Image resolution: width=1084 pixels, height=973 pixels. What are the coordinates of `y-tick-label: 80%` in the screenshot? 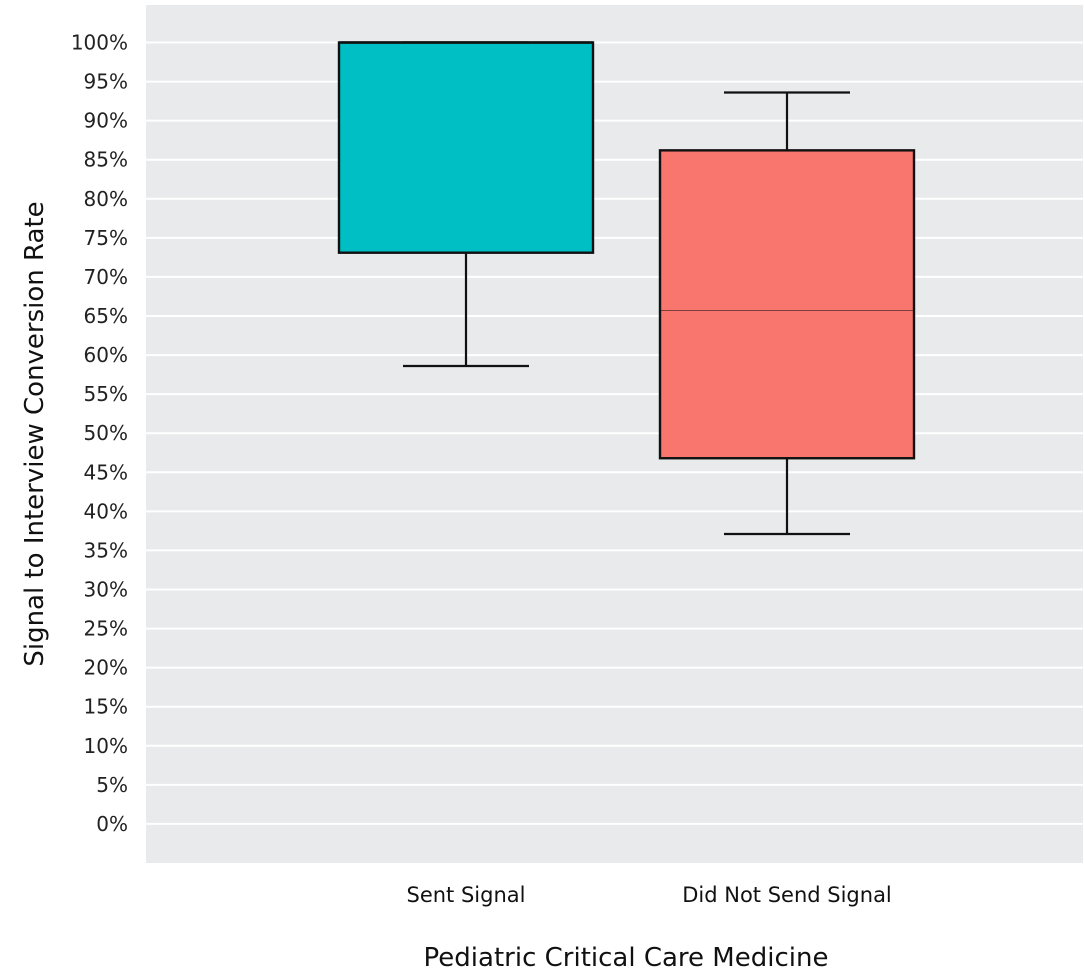 It's located at (106, 199).